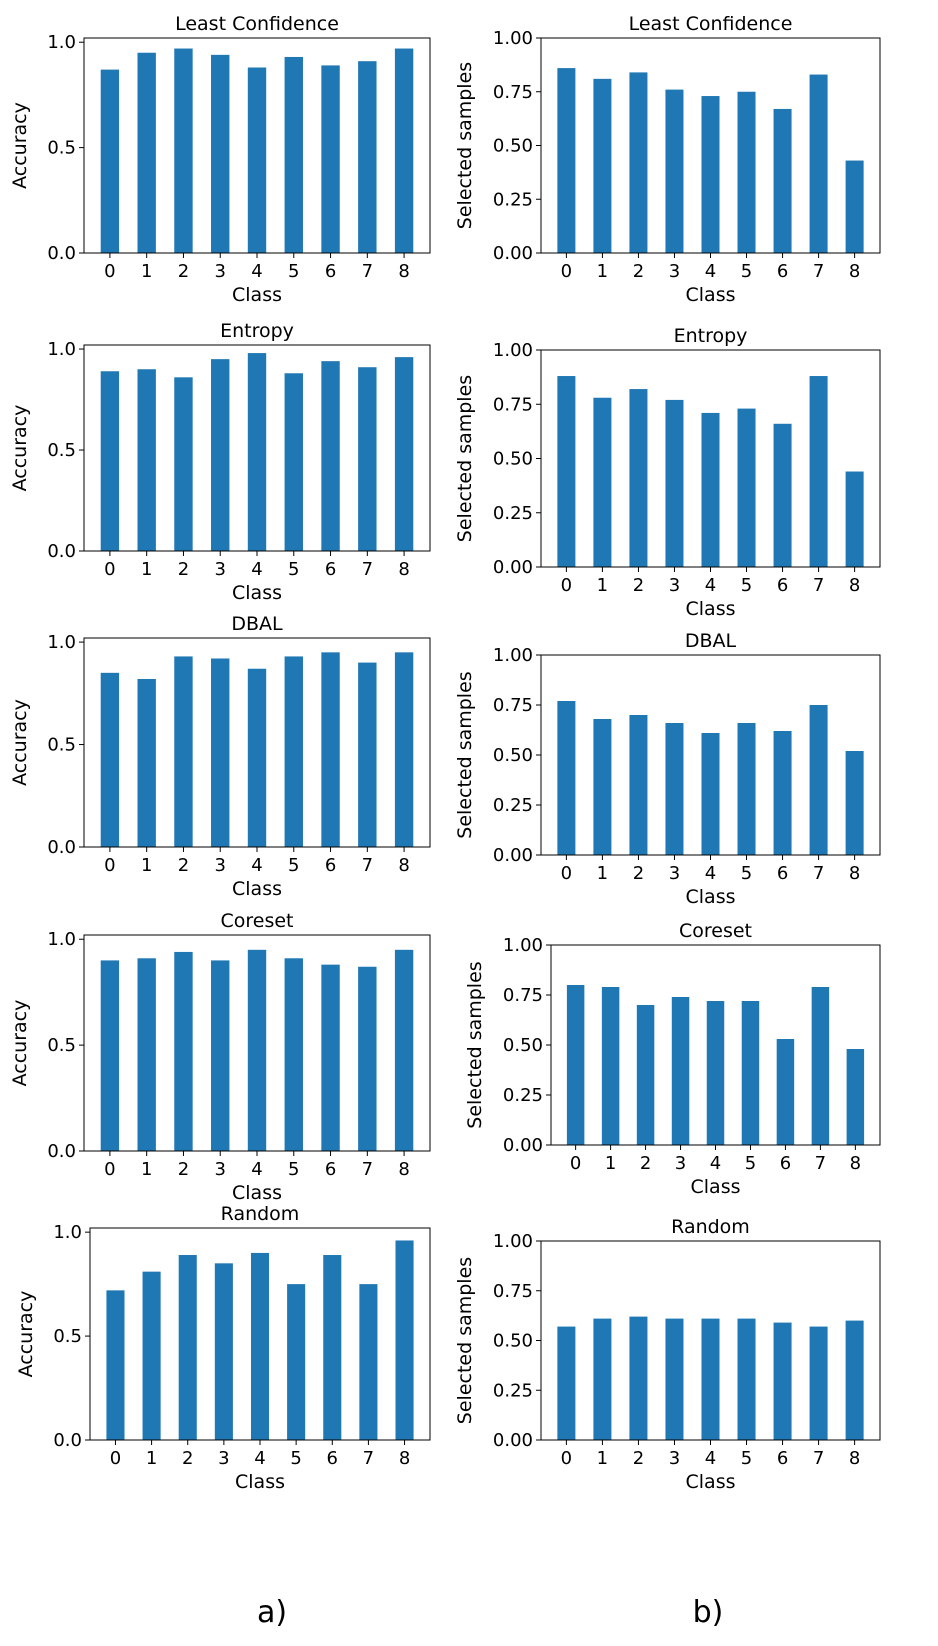 The height and width of the screenshot is (1646, 938). What do you see at coordinates (710, 755) in the screenshot?
I see `axes-frame` at bounding box center [710, 755].